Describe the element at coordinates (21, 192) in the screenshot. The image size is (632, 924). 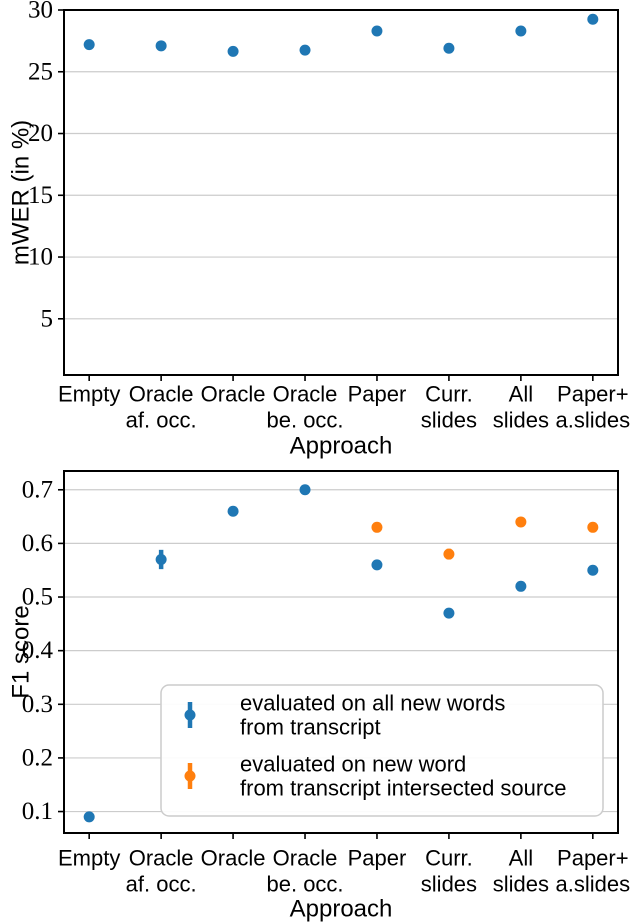
I see `y-axis-title: mWER (in %)` at that location.